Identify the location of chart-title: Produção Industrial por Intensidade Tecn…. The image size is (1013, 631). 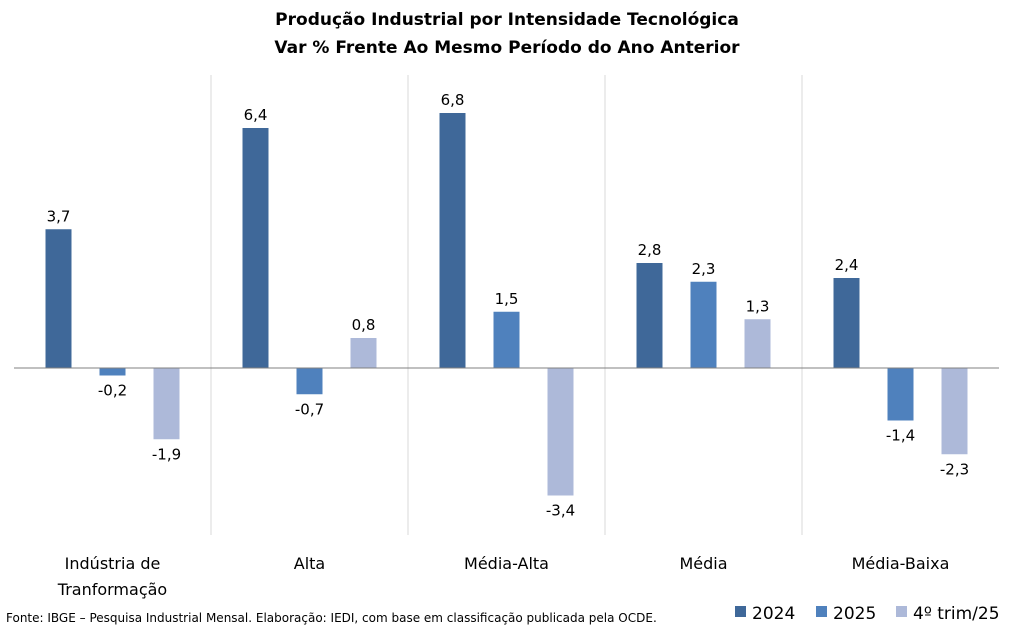
(507, 20).